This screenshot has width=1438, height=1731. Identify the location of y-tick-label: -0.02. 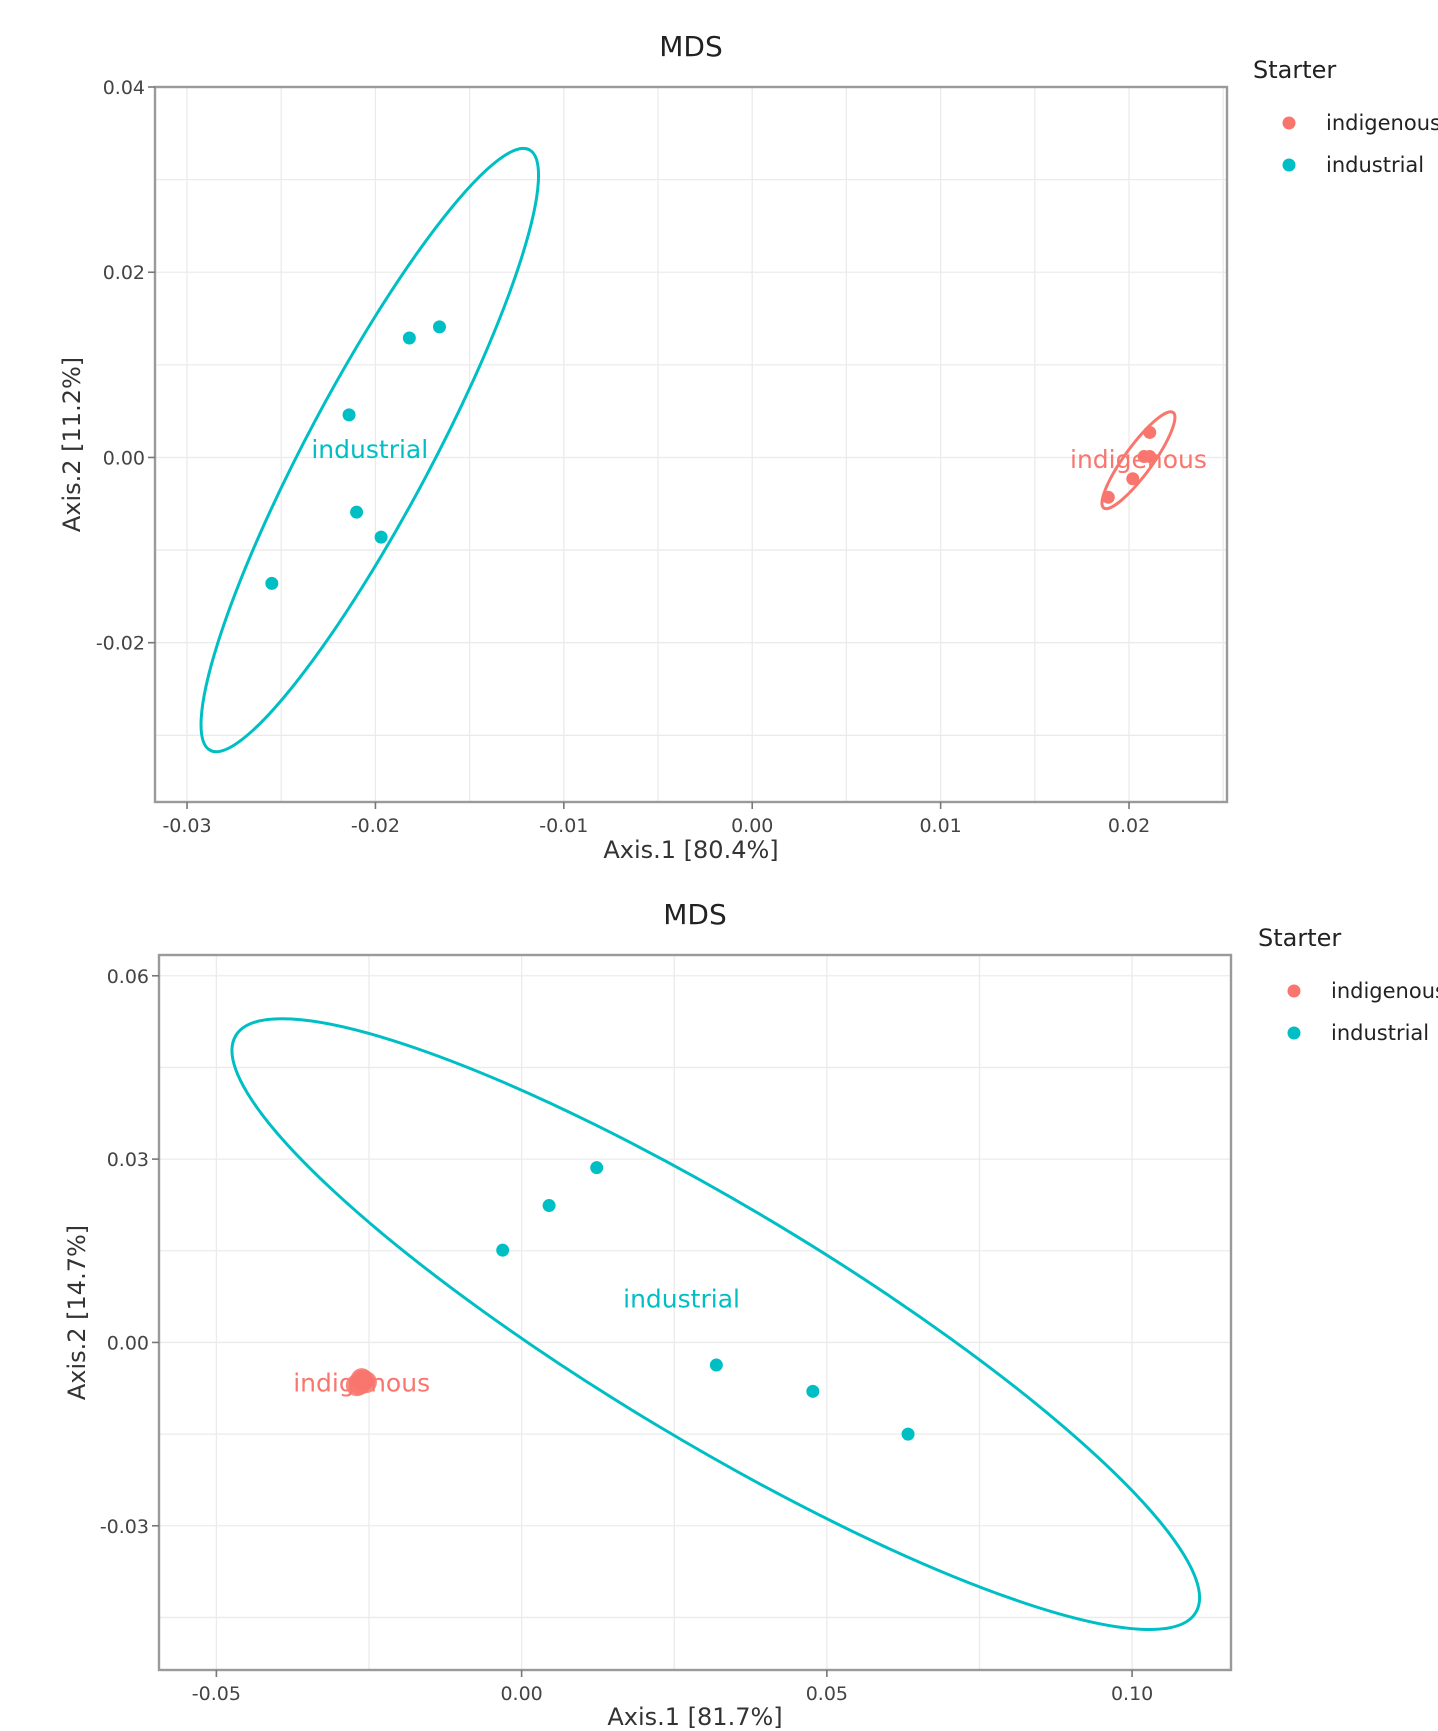
(120, 644).